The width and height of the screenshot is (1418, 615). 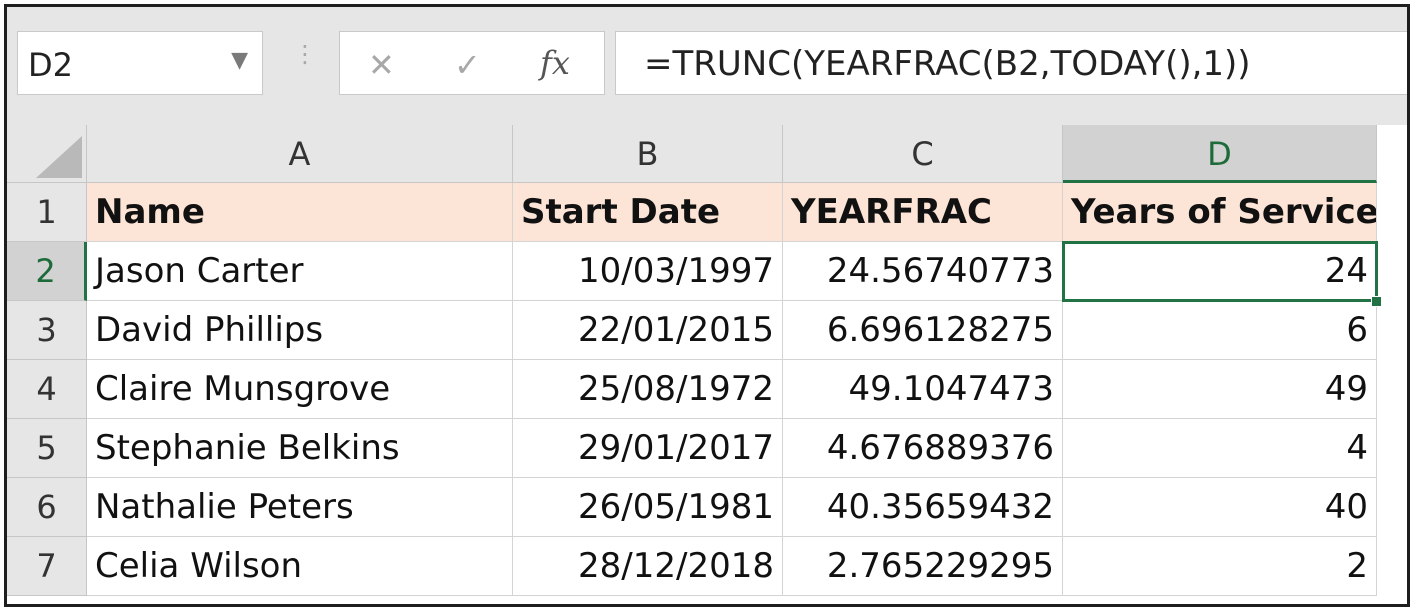 I want to click on column-header-a: A, so click(x=300, y=154).